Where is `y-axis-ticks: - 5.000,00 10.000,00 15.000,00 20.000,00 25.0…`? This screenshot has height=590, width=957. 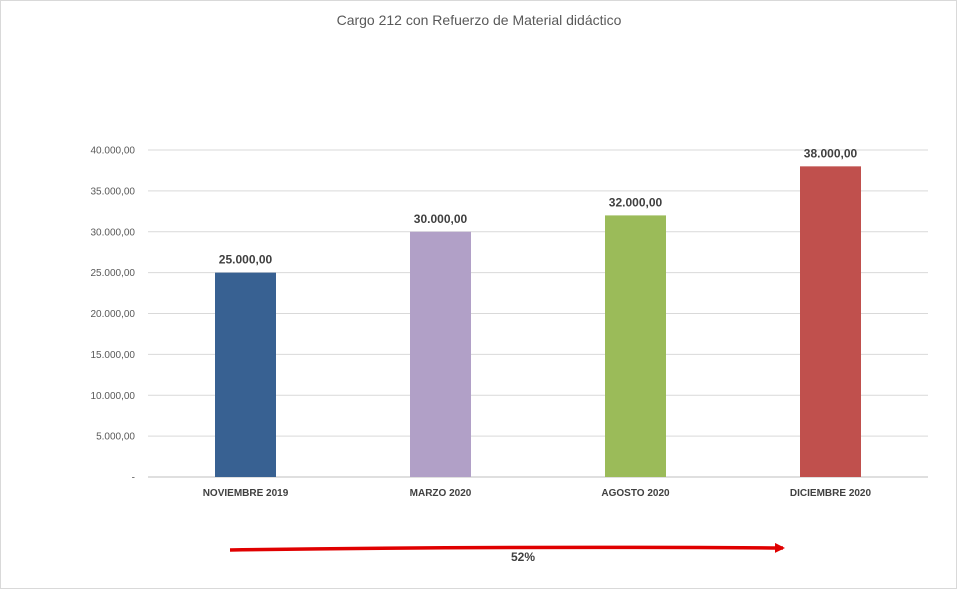 y-axis-ticks: - 5.000,00 10.000,00 15.000,00 20.000,00 25.0… is located at coordinates (113, 315).